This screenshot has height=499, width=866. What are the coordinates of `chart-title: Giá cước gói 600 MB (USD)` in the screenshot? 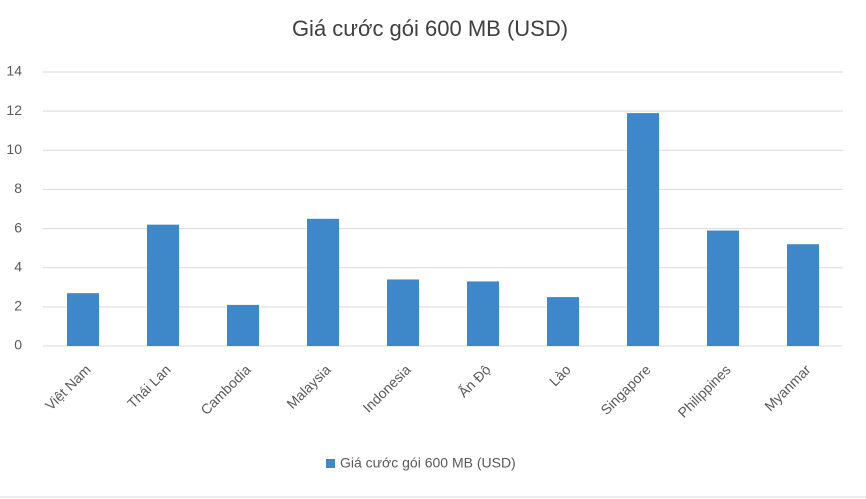 It's located at (430, 28).